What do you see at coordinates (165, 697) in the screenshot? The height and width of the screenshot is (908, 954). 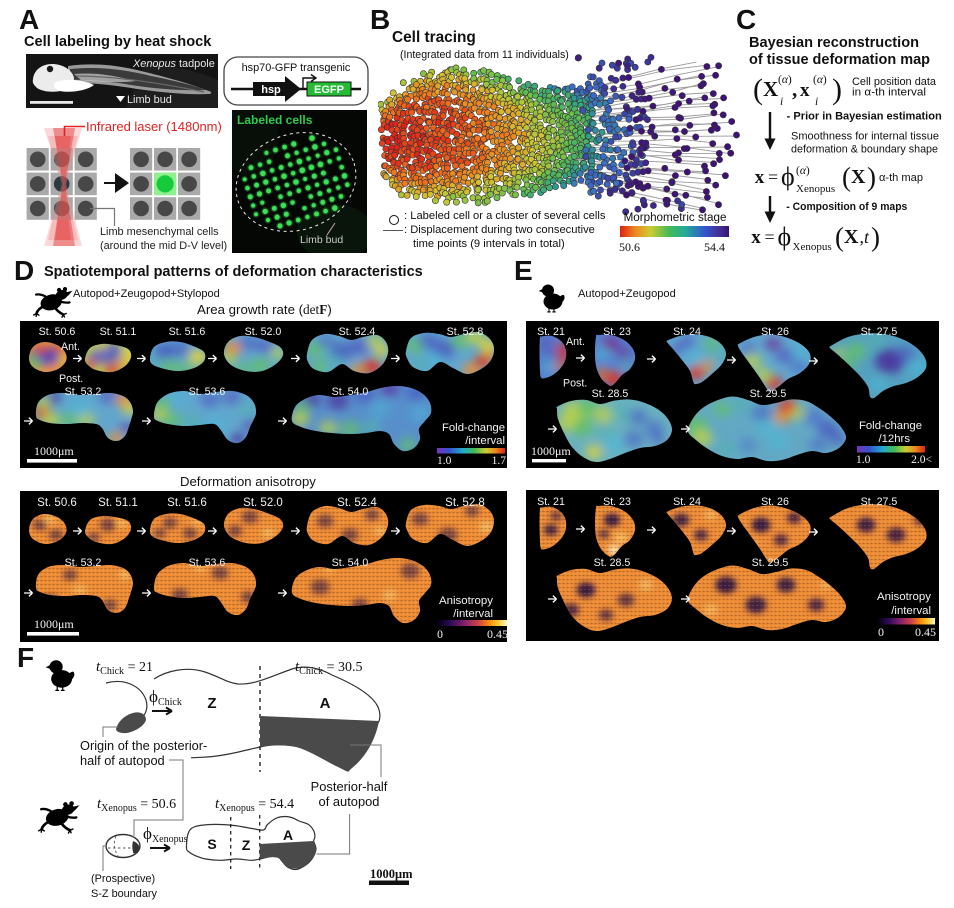 I see `svg-text: ϕChick` at bounding box center [165, 697].